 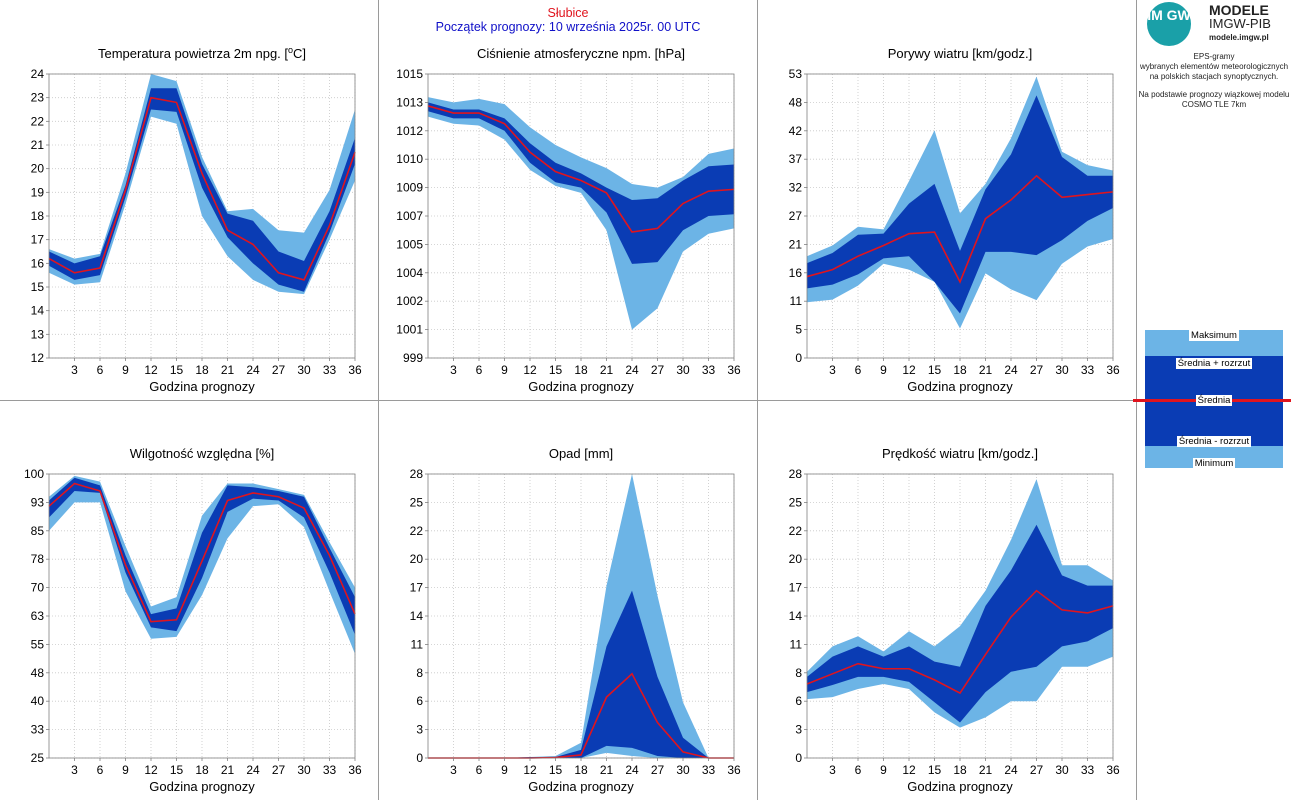 I want to click on chart-title-sup: o, so click(x=290, y=50).